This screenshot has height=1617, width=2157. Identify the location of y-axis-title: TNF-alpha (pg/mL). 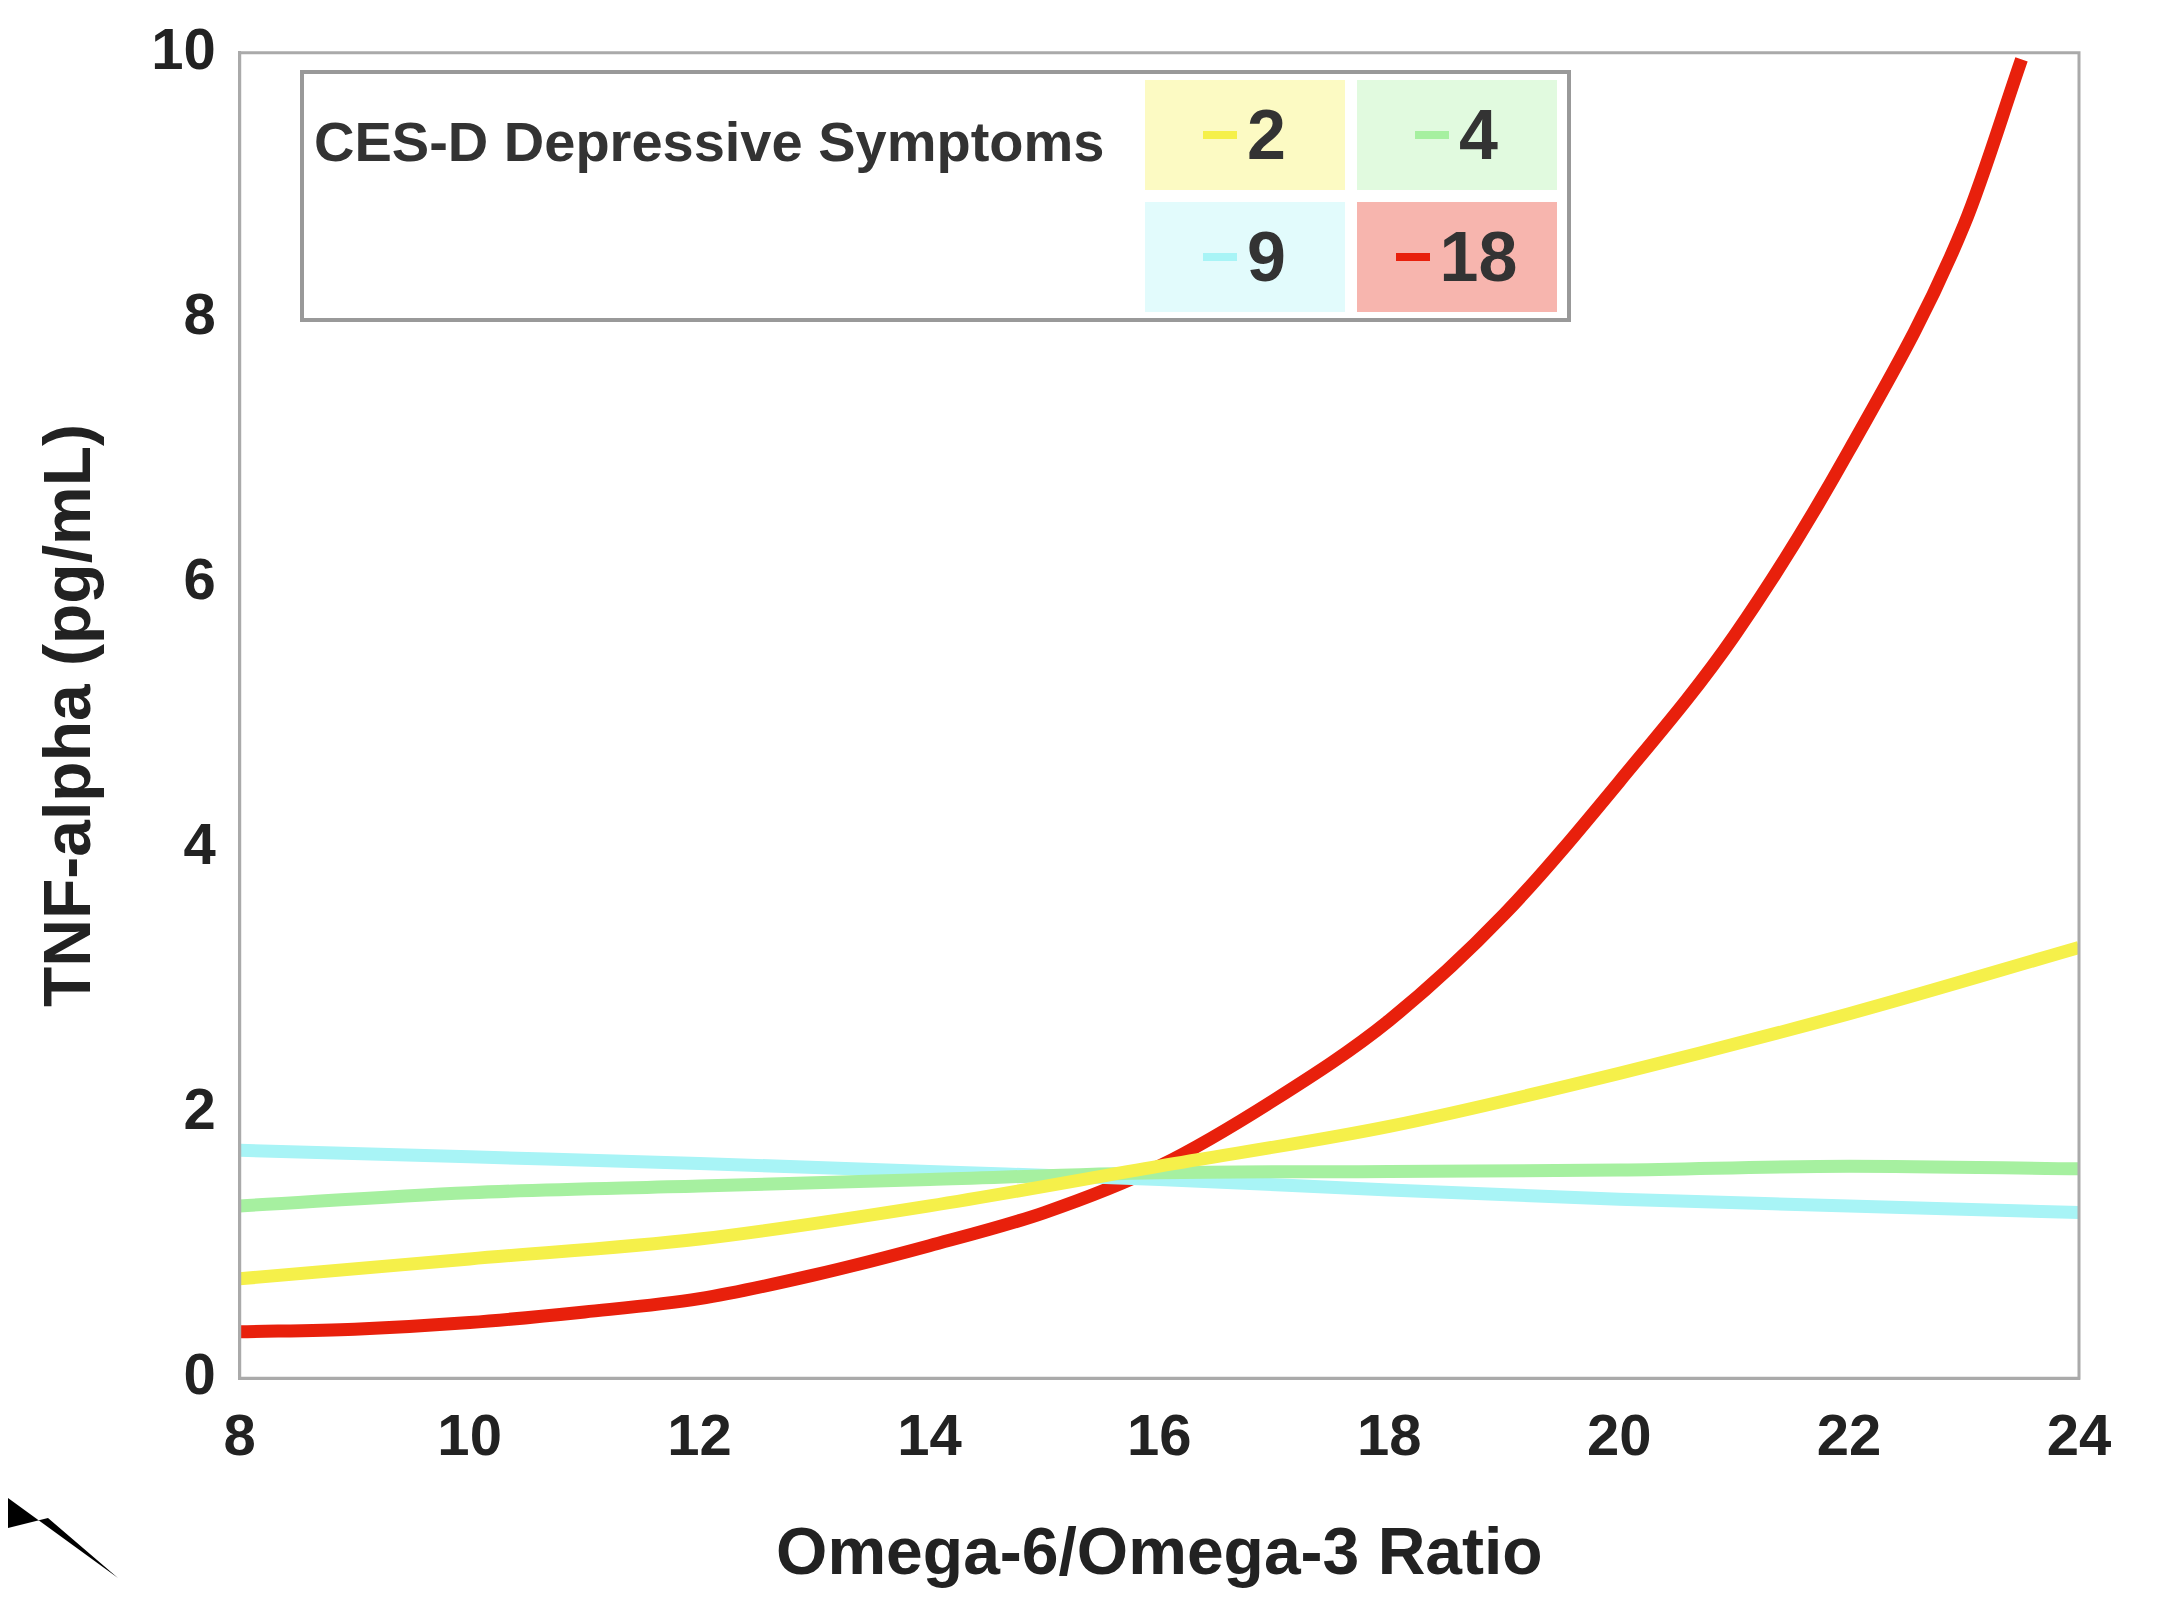
(66, 715).